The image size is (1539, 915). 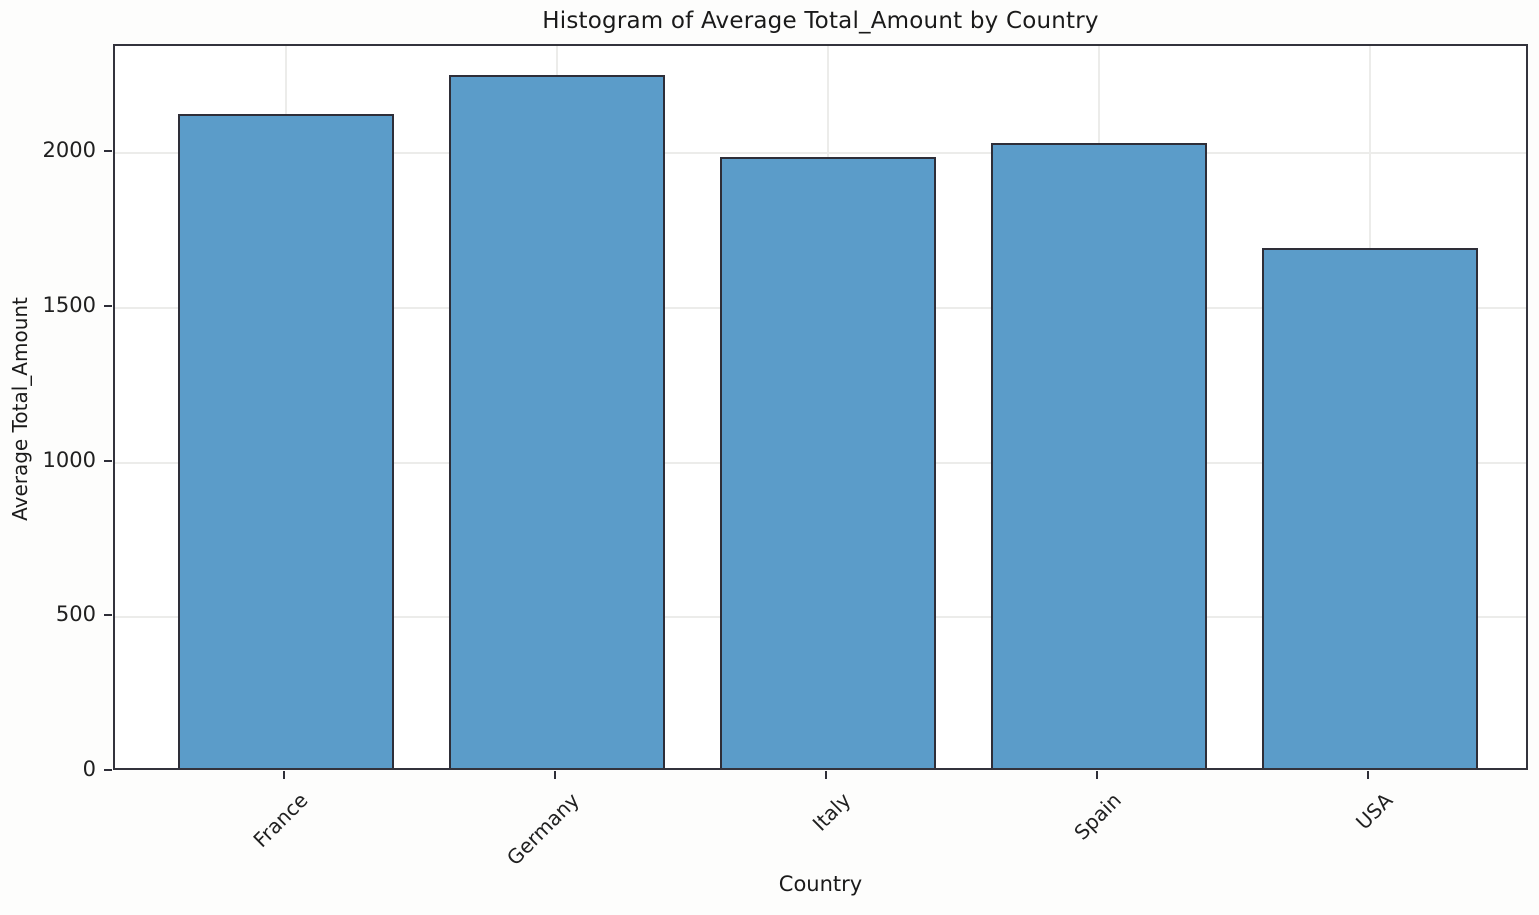 I want to click on y-axis-title: Average Total_Amount, so click(x=20, y=409).